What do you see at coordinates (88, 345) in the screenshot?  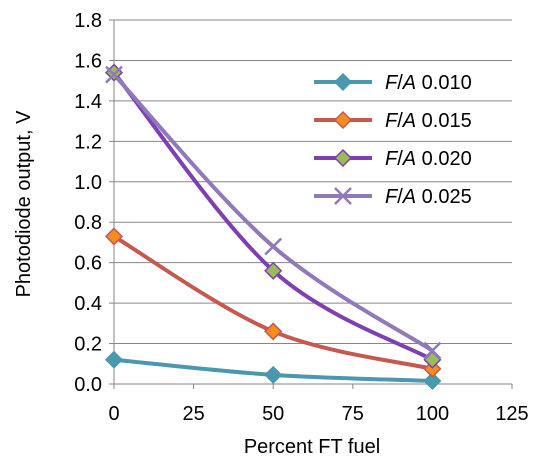 I see `y-tick-label: 0.2` at bounding box center [88, 345].